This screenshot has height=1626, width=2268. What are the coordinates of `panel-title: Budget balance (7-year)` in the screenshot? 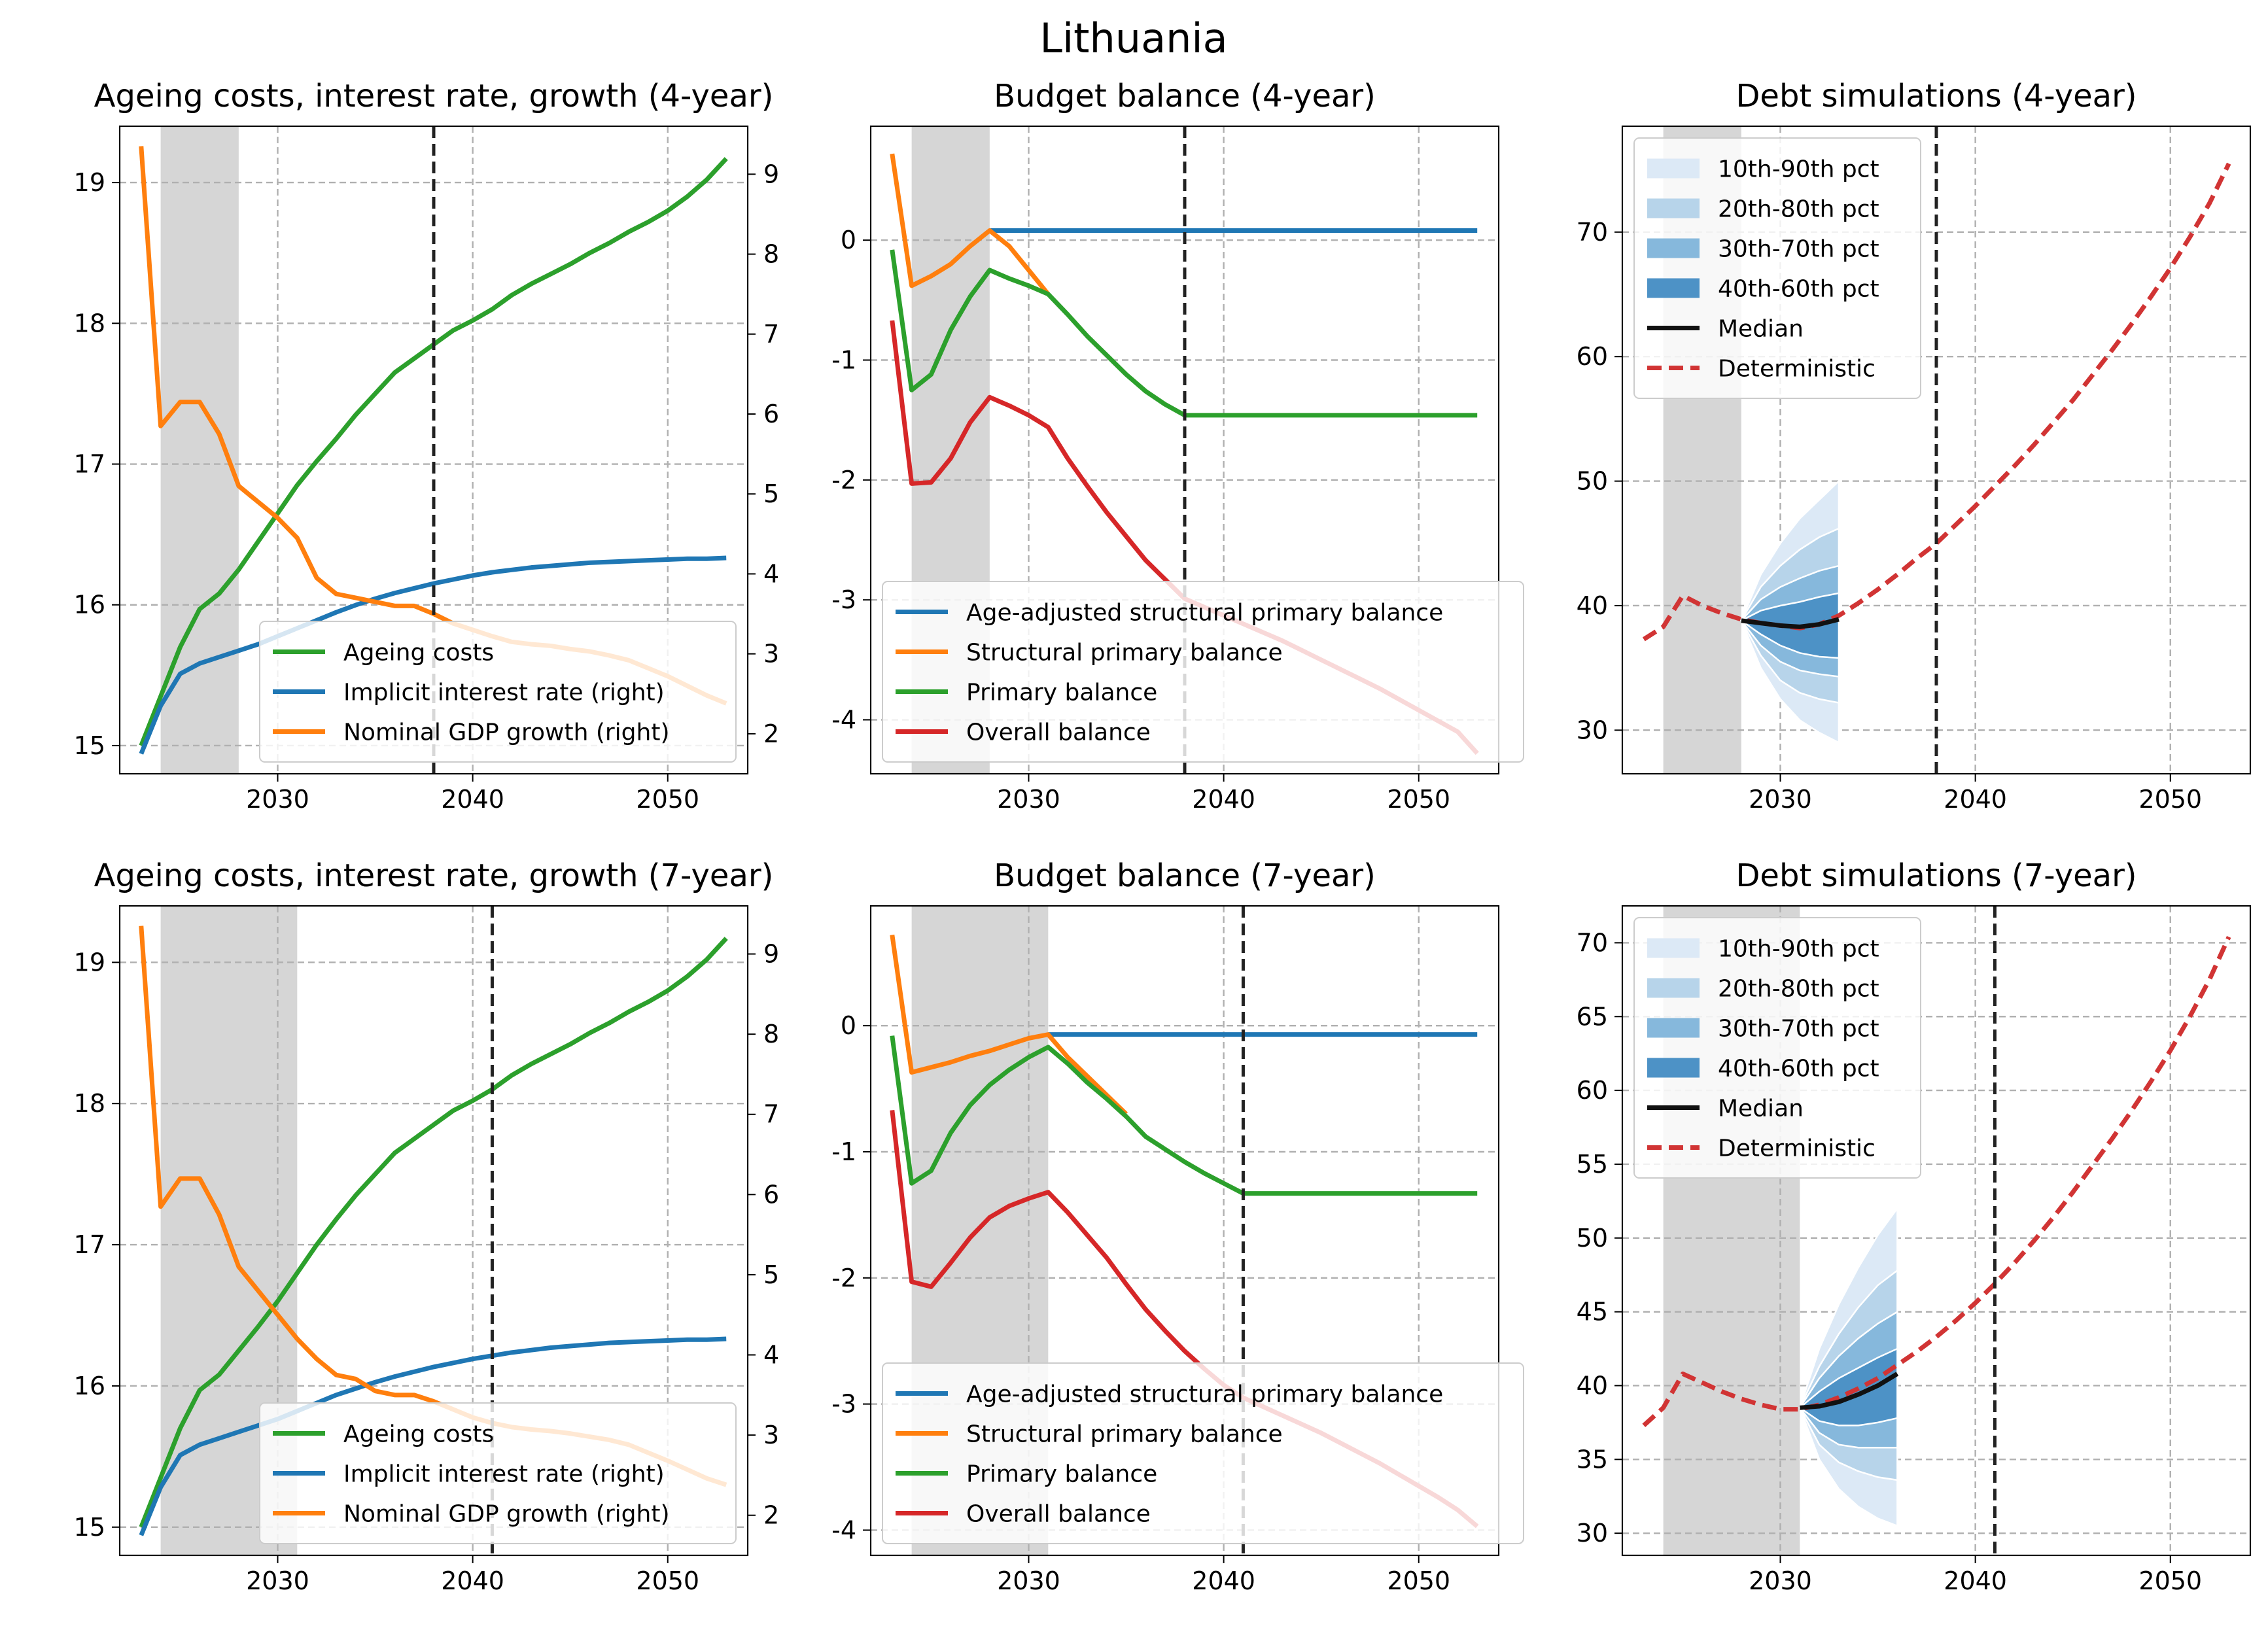 It's located at (1185, 875).